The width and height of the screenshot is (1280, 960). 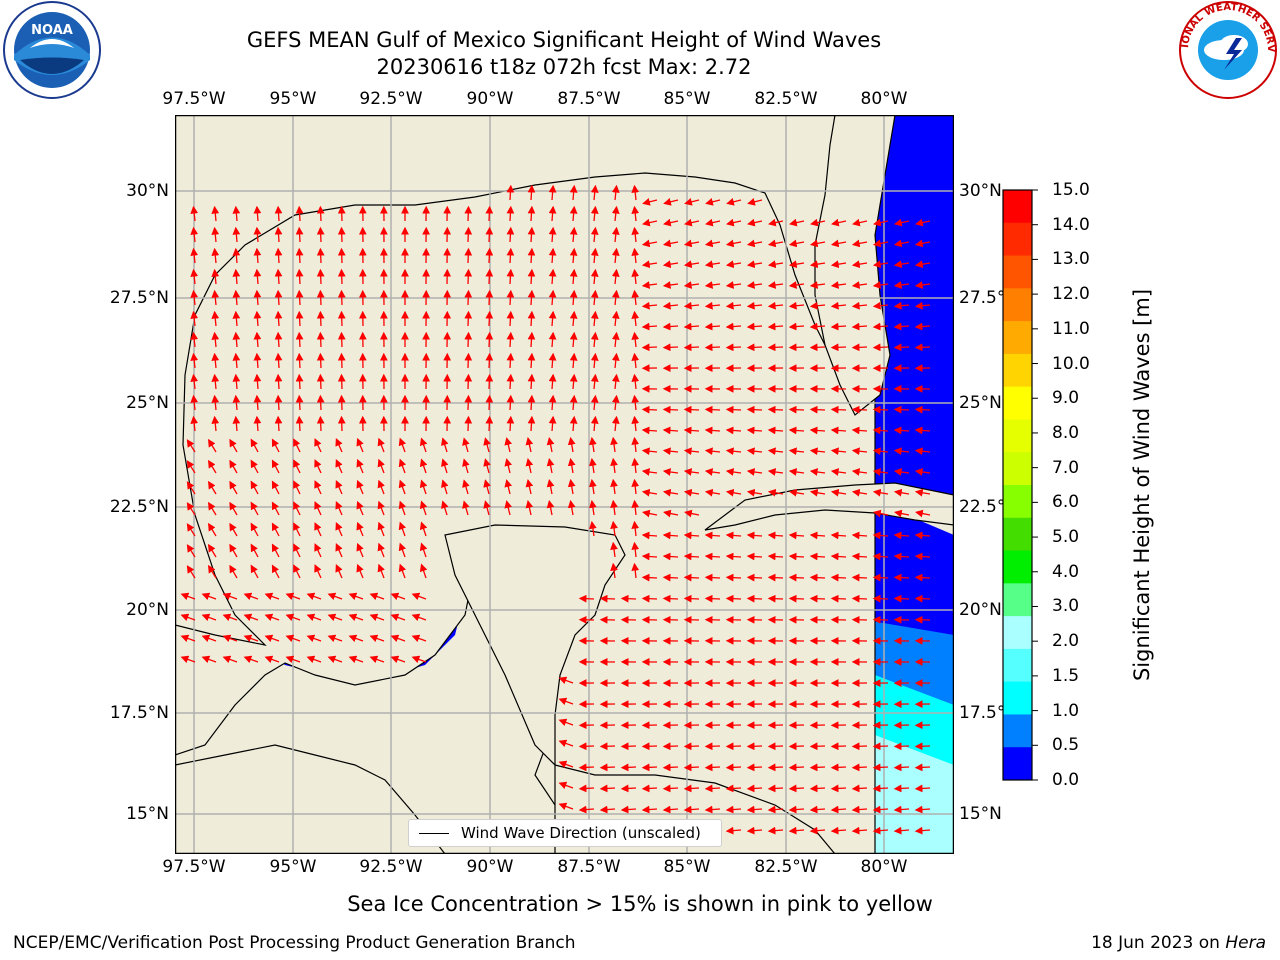 What do you see at coordinates (581, 833) in the screenshot?
I see `legend-label: Wind Wave Direction (unscaled)` at bounding box center [581, 833].